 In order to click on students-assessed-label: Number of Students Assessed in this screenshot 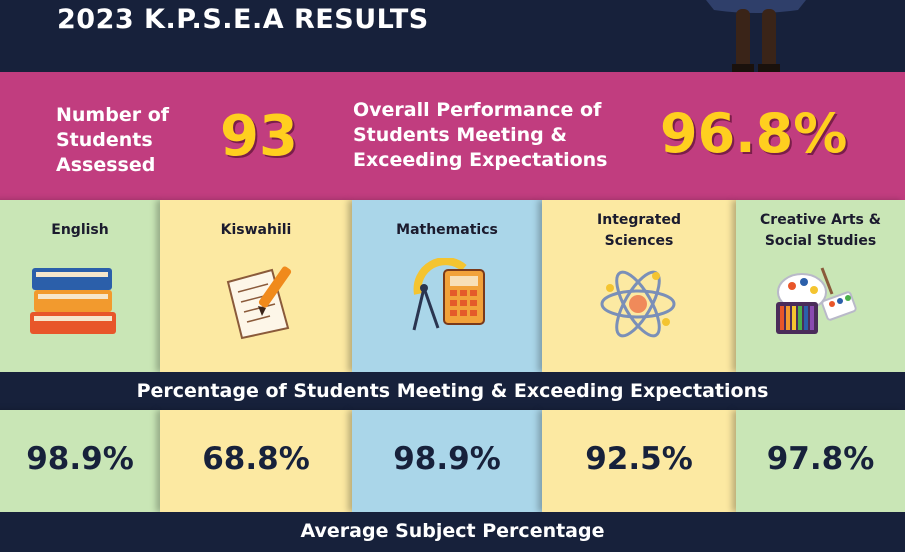, I will do `click(113, 140)`.